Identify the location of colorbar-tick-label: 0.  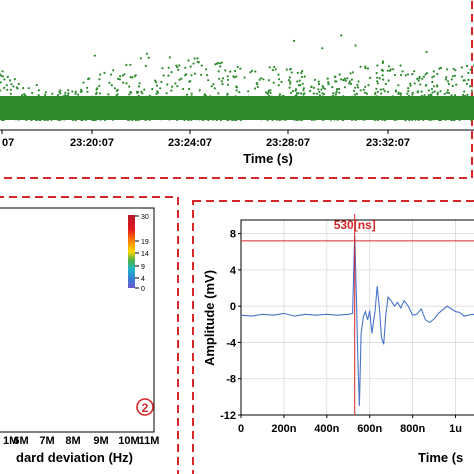
(143, 289).